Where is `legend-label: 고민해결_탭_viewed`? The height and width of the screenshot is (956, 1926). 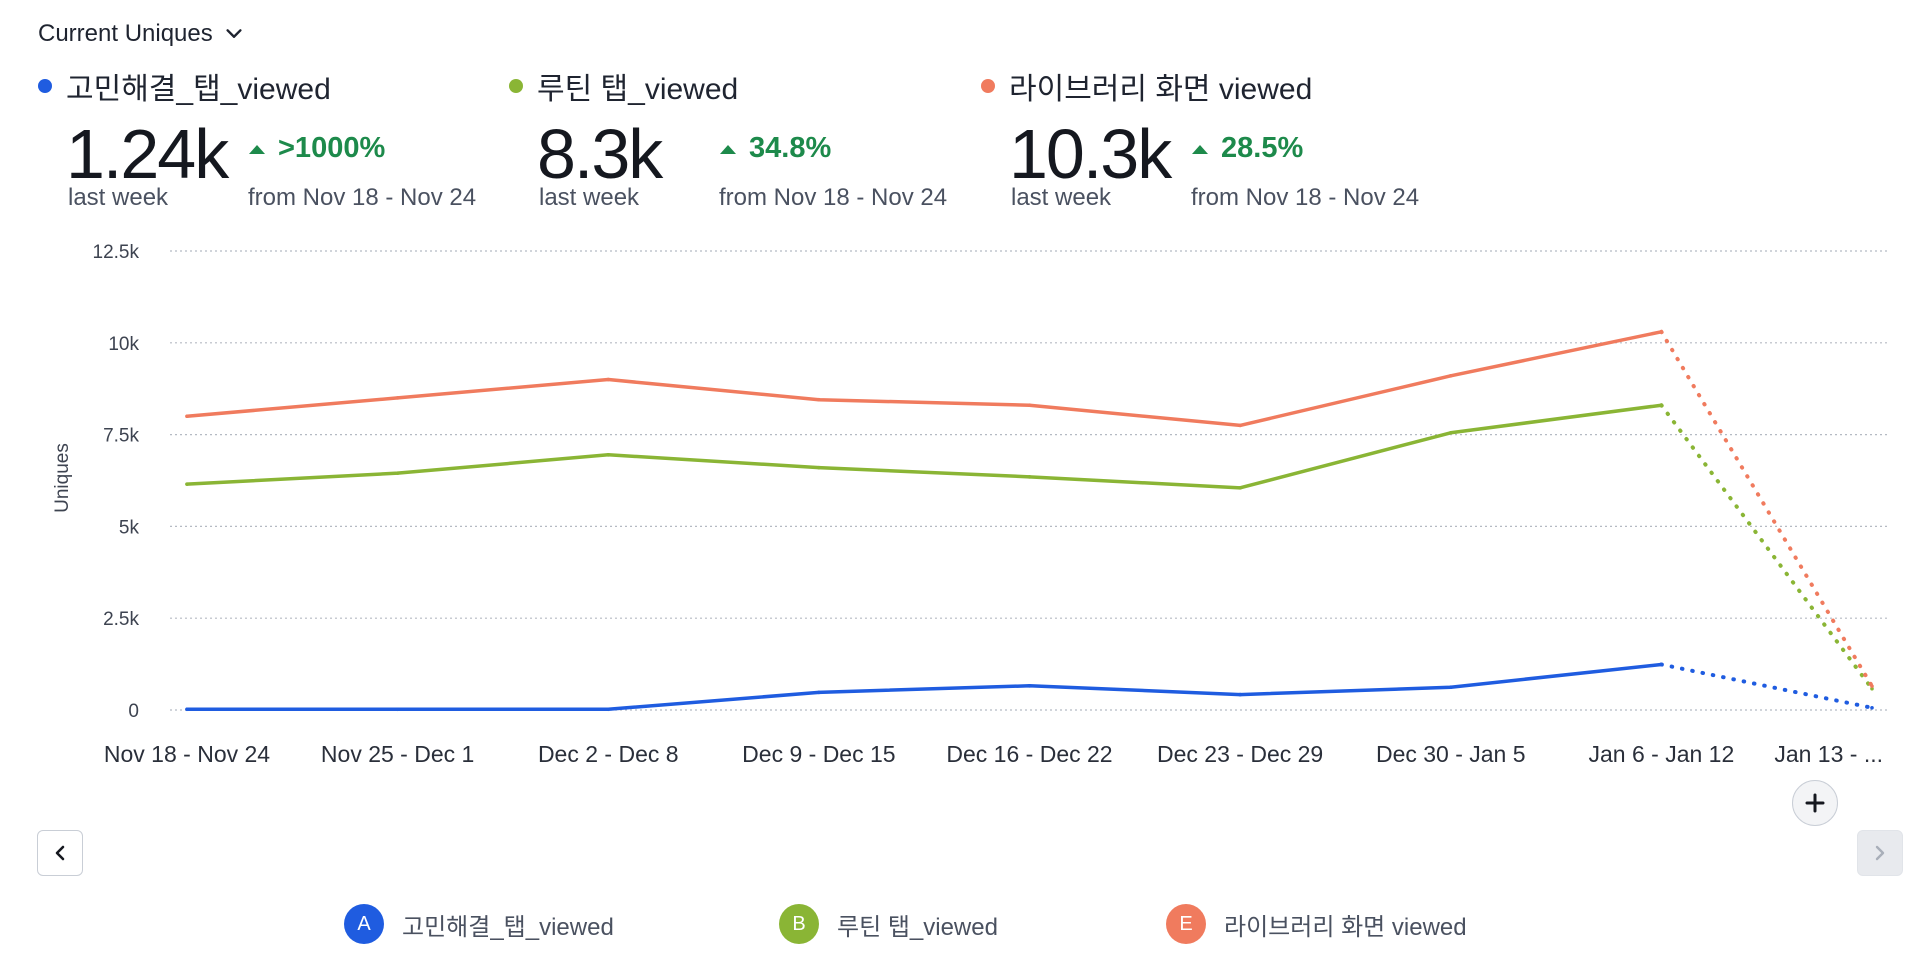 legend-label: 고민해결_탭_viewed is located at coordinates (508, 927).